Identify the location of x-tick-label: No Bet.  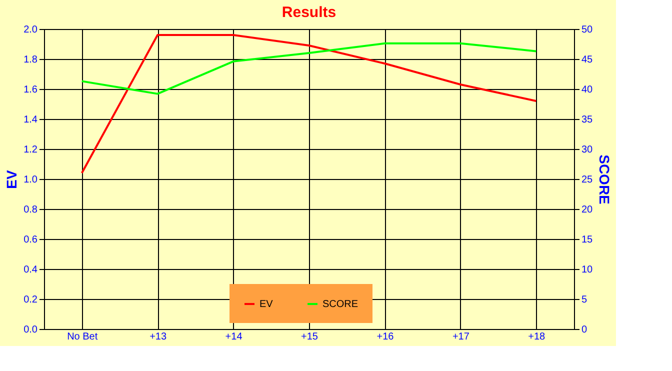
(82, 337).